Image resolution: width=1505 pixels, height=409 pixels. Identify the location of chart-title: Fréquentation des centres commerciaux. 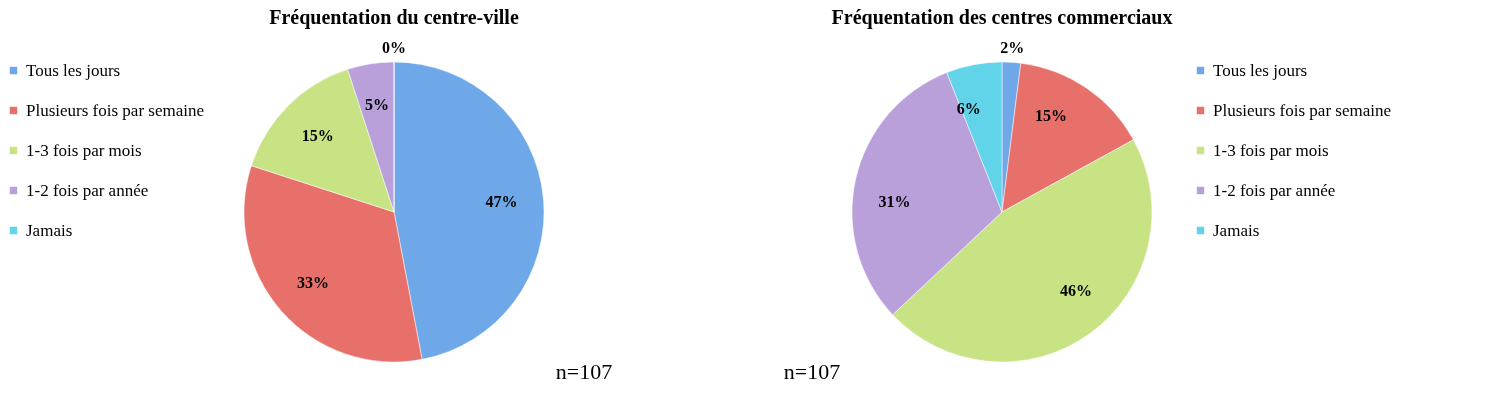
(1002, 18).